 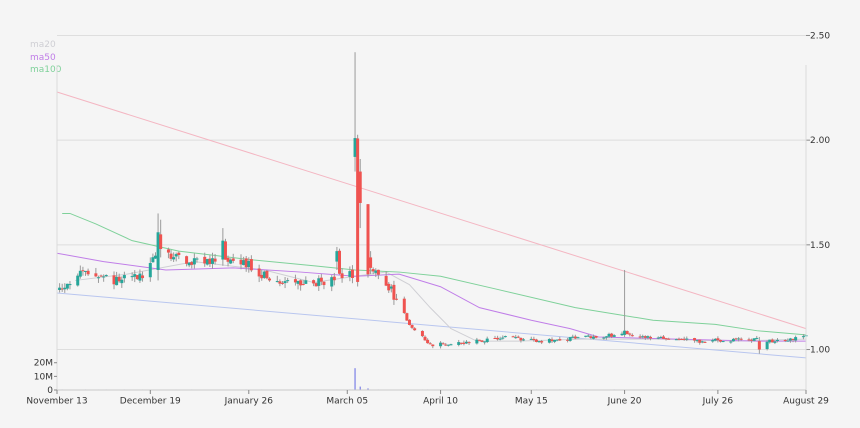 I want to click on legend-ma20: ma20, so click(x=43, y=45).